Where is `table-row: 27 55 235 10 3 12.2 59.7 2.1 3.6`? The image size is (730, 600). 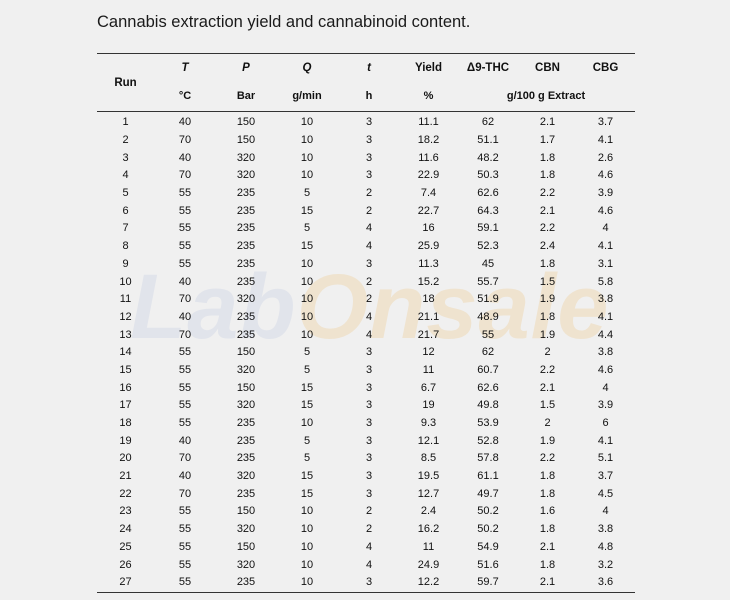
table-row: 27 55 235 10 3 12.2 59.7 2.1 3.6 is located at coordinates (366, 583).